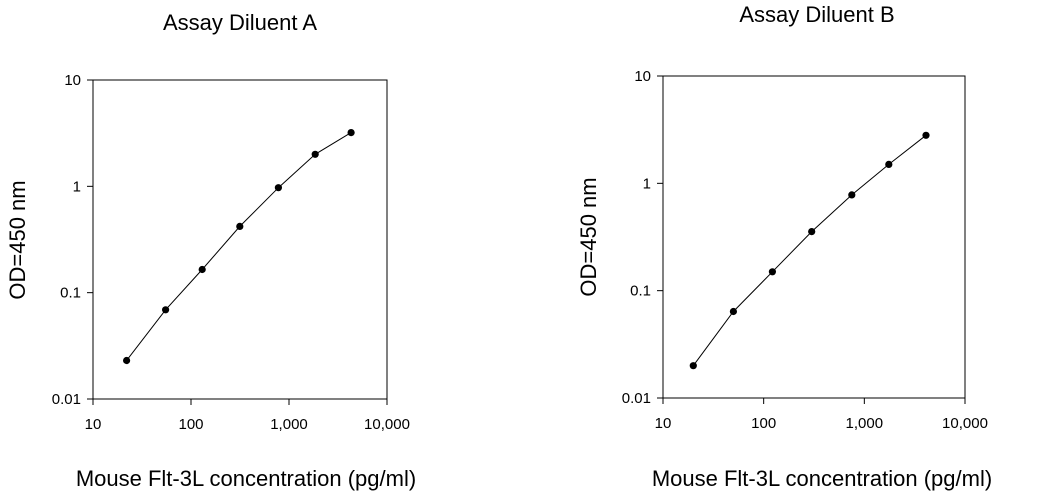  What do you see at coordinates (240, 22) in the screenshot?
I see `chart-title: Assay Diluent A` at bounding box center [240, 22].